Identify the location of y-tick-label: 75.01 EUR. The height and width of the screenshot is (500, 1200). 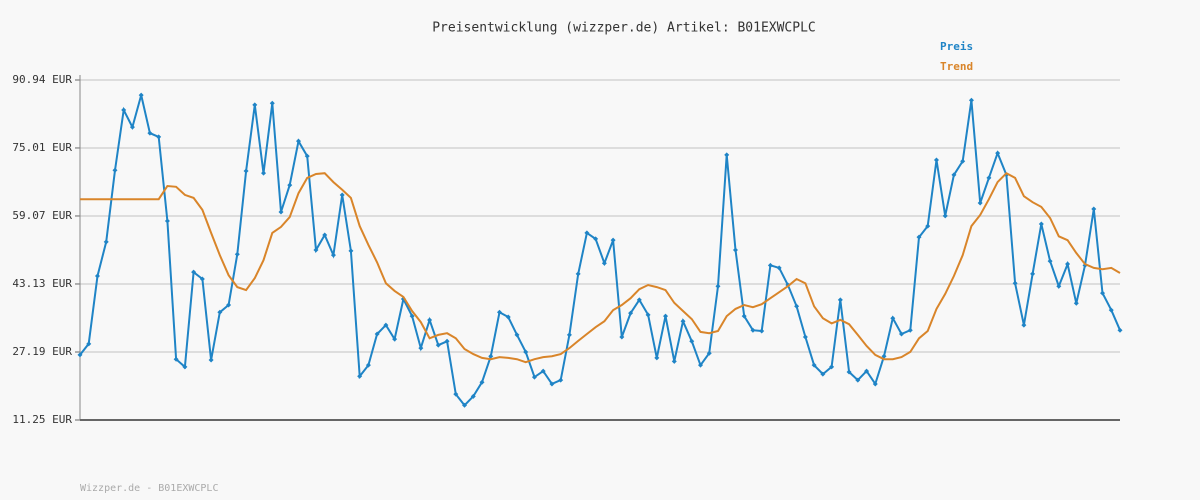
(42, 147).